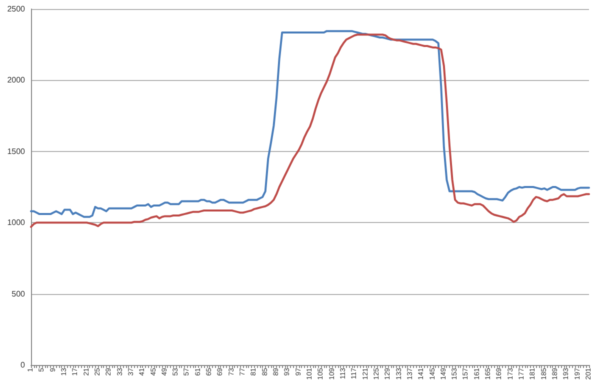  Describe the element at coordinates (19, 293) in the screenshot. I see `y-tick-label: 500` at that location.